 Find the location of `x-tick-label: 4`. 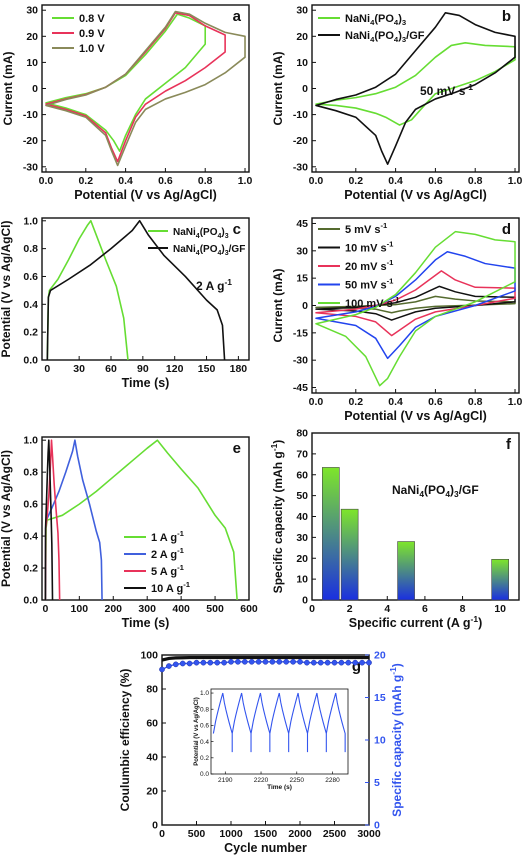

x-tick-label: 4 is located at coordinates (387, 609).